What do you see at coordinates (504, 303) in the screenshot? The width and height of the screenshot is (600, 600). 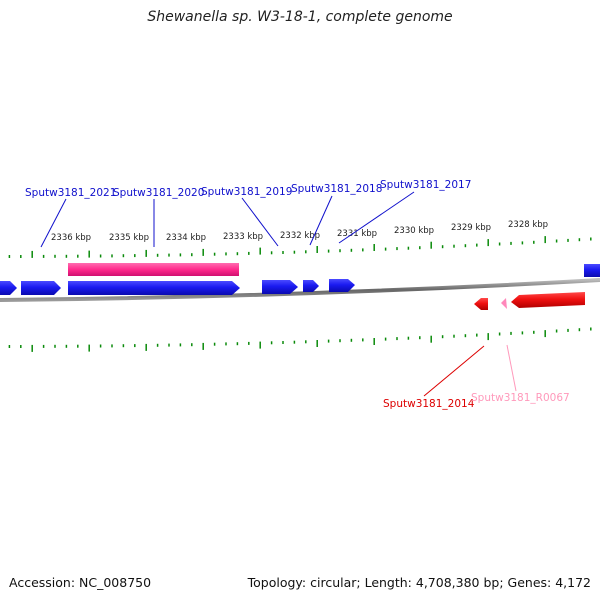 I see `rna-arrow-sputw3181-r0067` at bounding box center [504, 303].